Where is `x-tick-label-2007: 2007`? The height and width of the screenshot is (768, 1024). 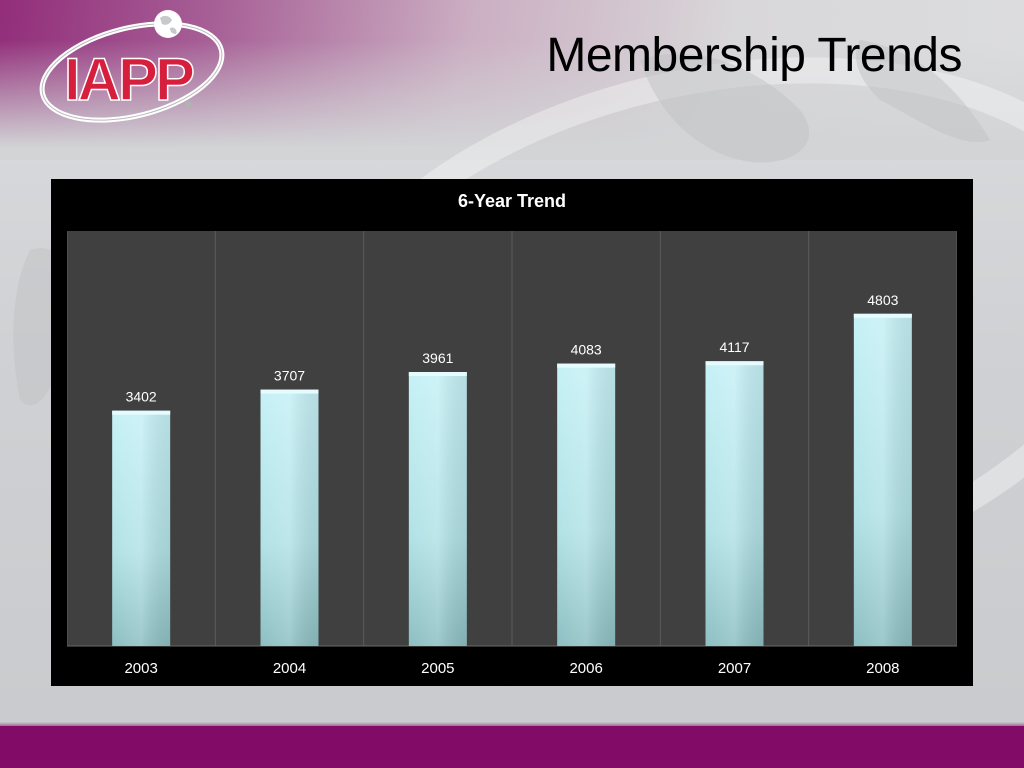
x-tick-label-2007: 2007 is located at coordinates (734, 668).